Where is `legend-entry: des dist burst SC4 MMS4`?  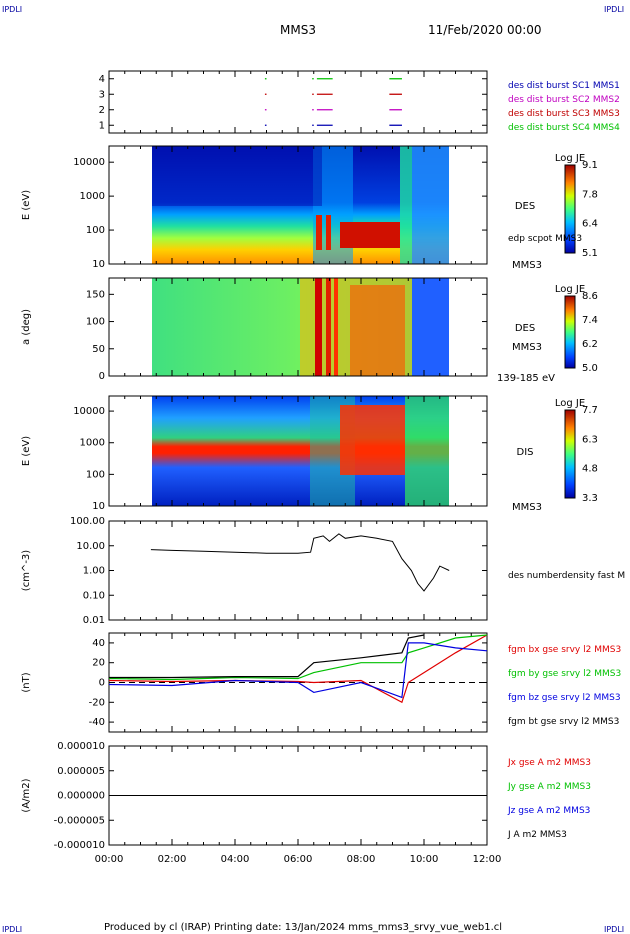 legend-entry: des dist burst SC4 MMS4 is located at coordinates (564, 128).